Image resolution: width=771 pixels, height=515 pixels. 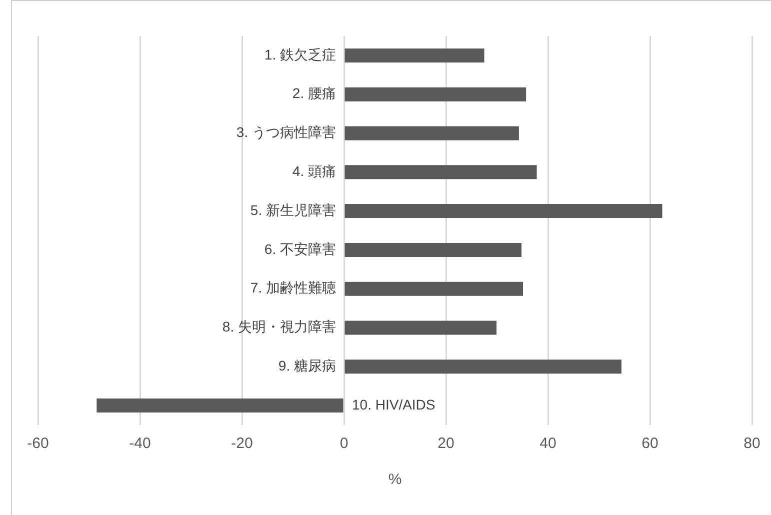 I want to click on y-tick-label: 4. 頭痛, so click(x=314, y=171).